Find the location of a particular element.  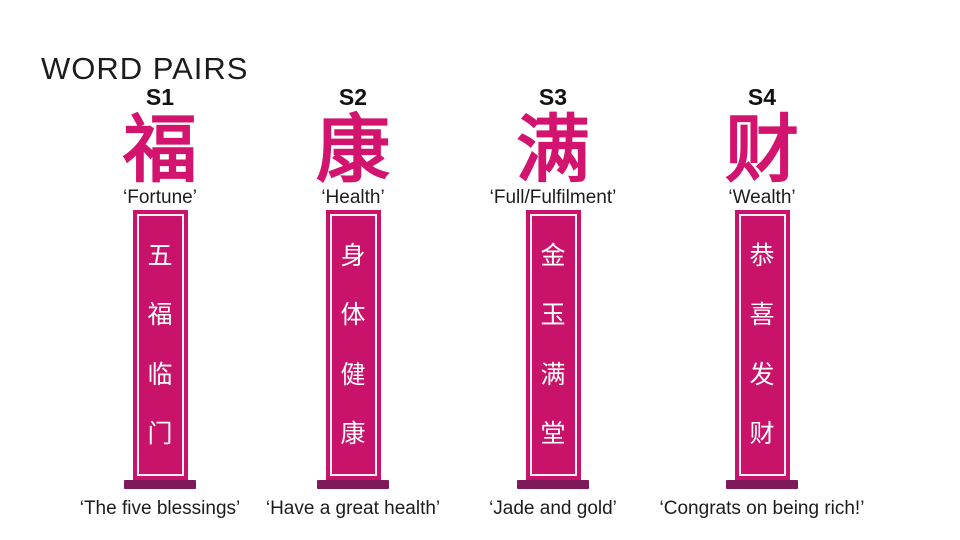

hanzi-character-health: 康 is located at coordinates (353, 150).